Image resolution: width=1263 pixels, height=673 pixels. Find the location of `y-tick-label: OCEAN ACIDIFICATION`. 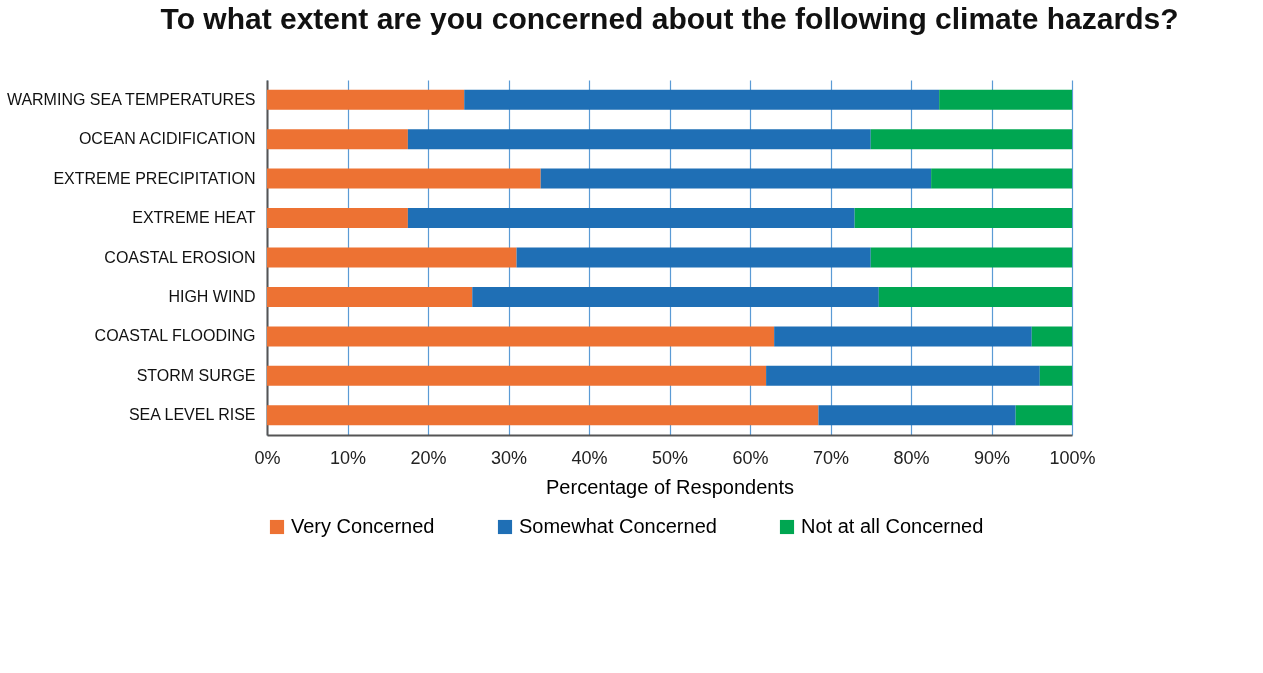

y-tick-label: OCEAN ACIDIFICATION is located at coordinates (167, 139).